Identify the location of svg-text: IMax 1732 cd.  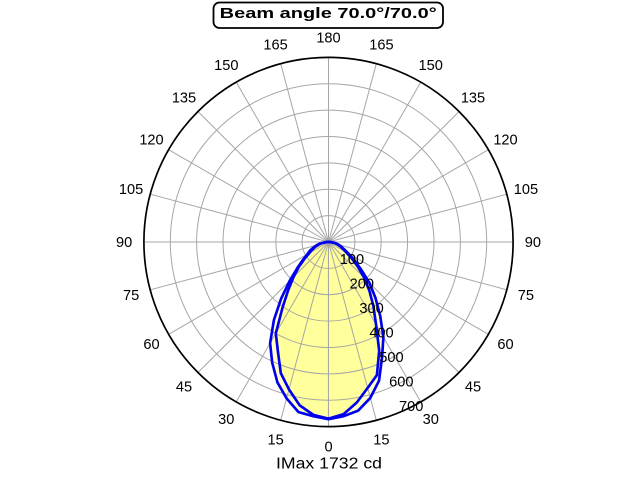
(329, 464).